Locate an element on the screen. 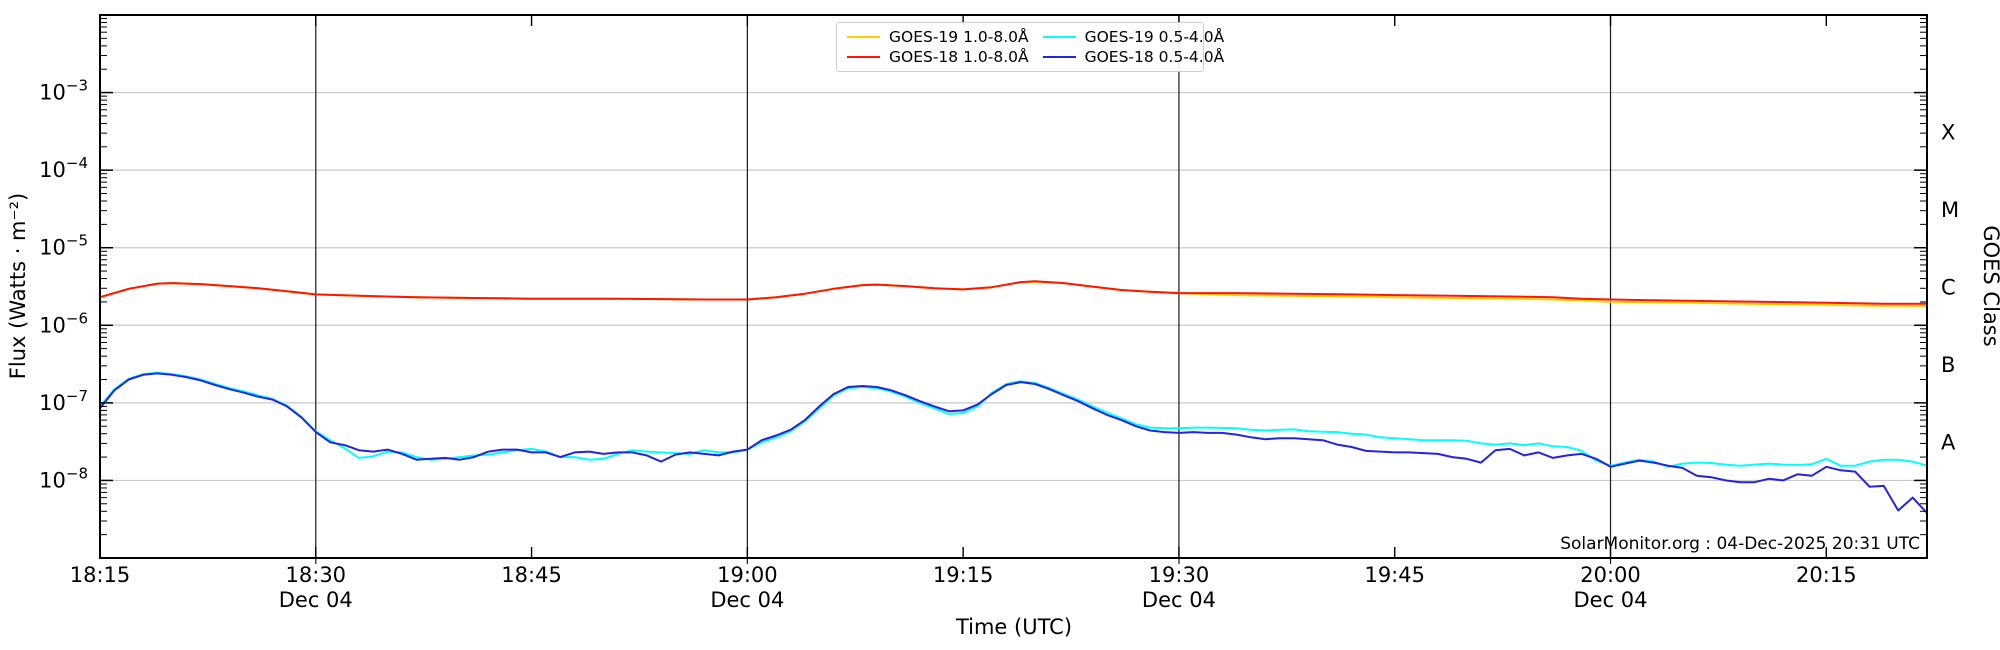 The width and height of the screenshot is (2000, 650). x-tick-label-19:30: 19:30 is located at coordinates (1179, 575).